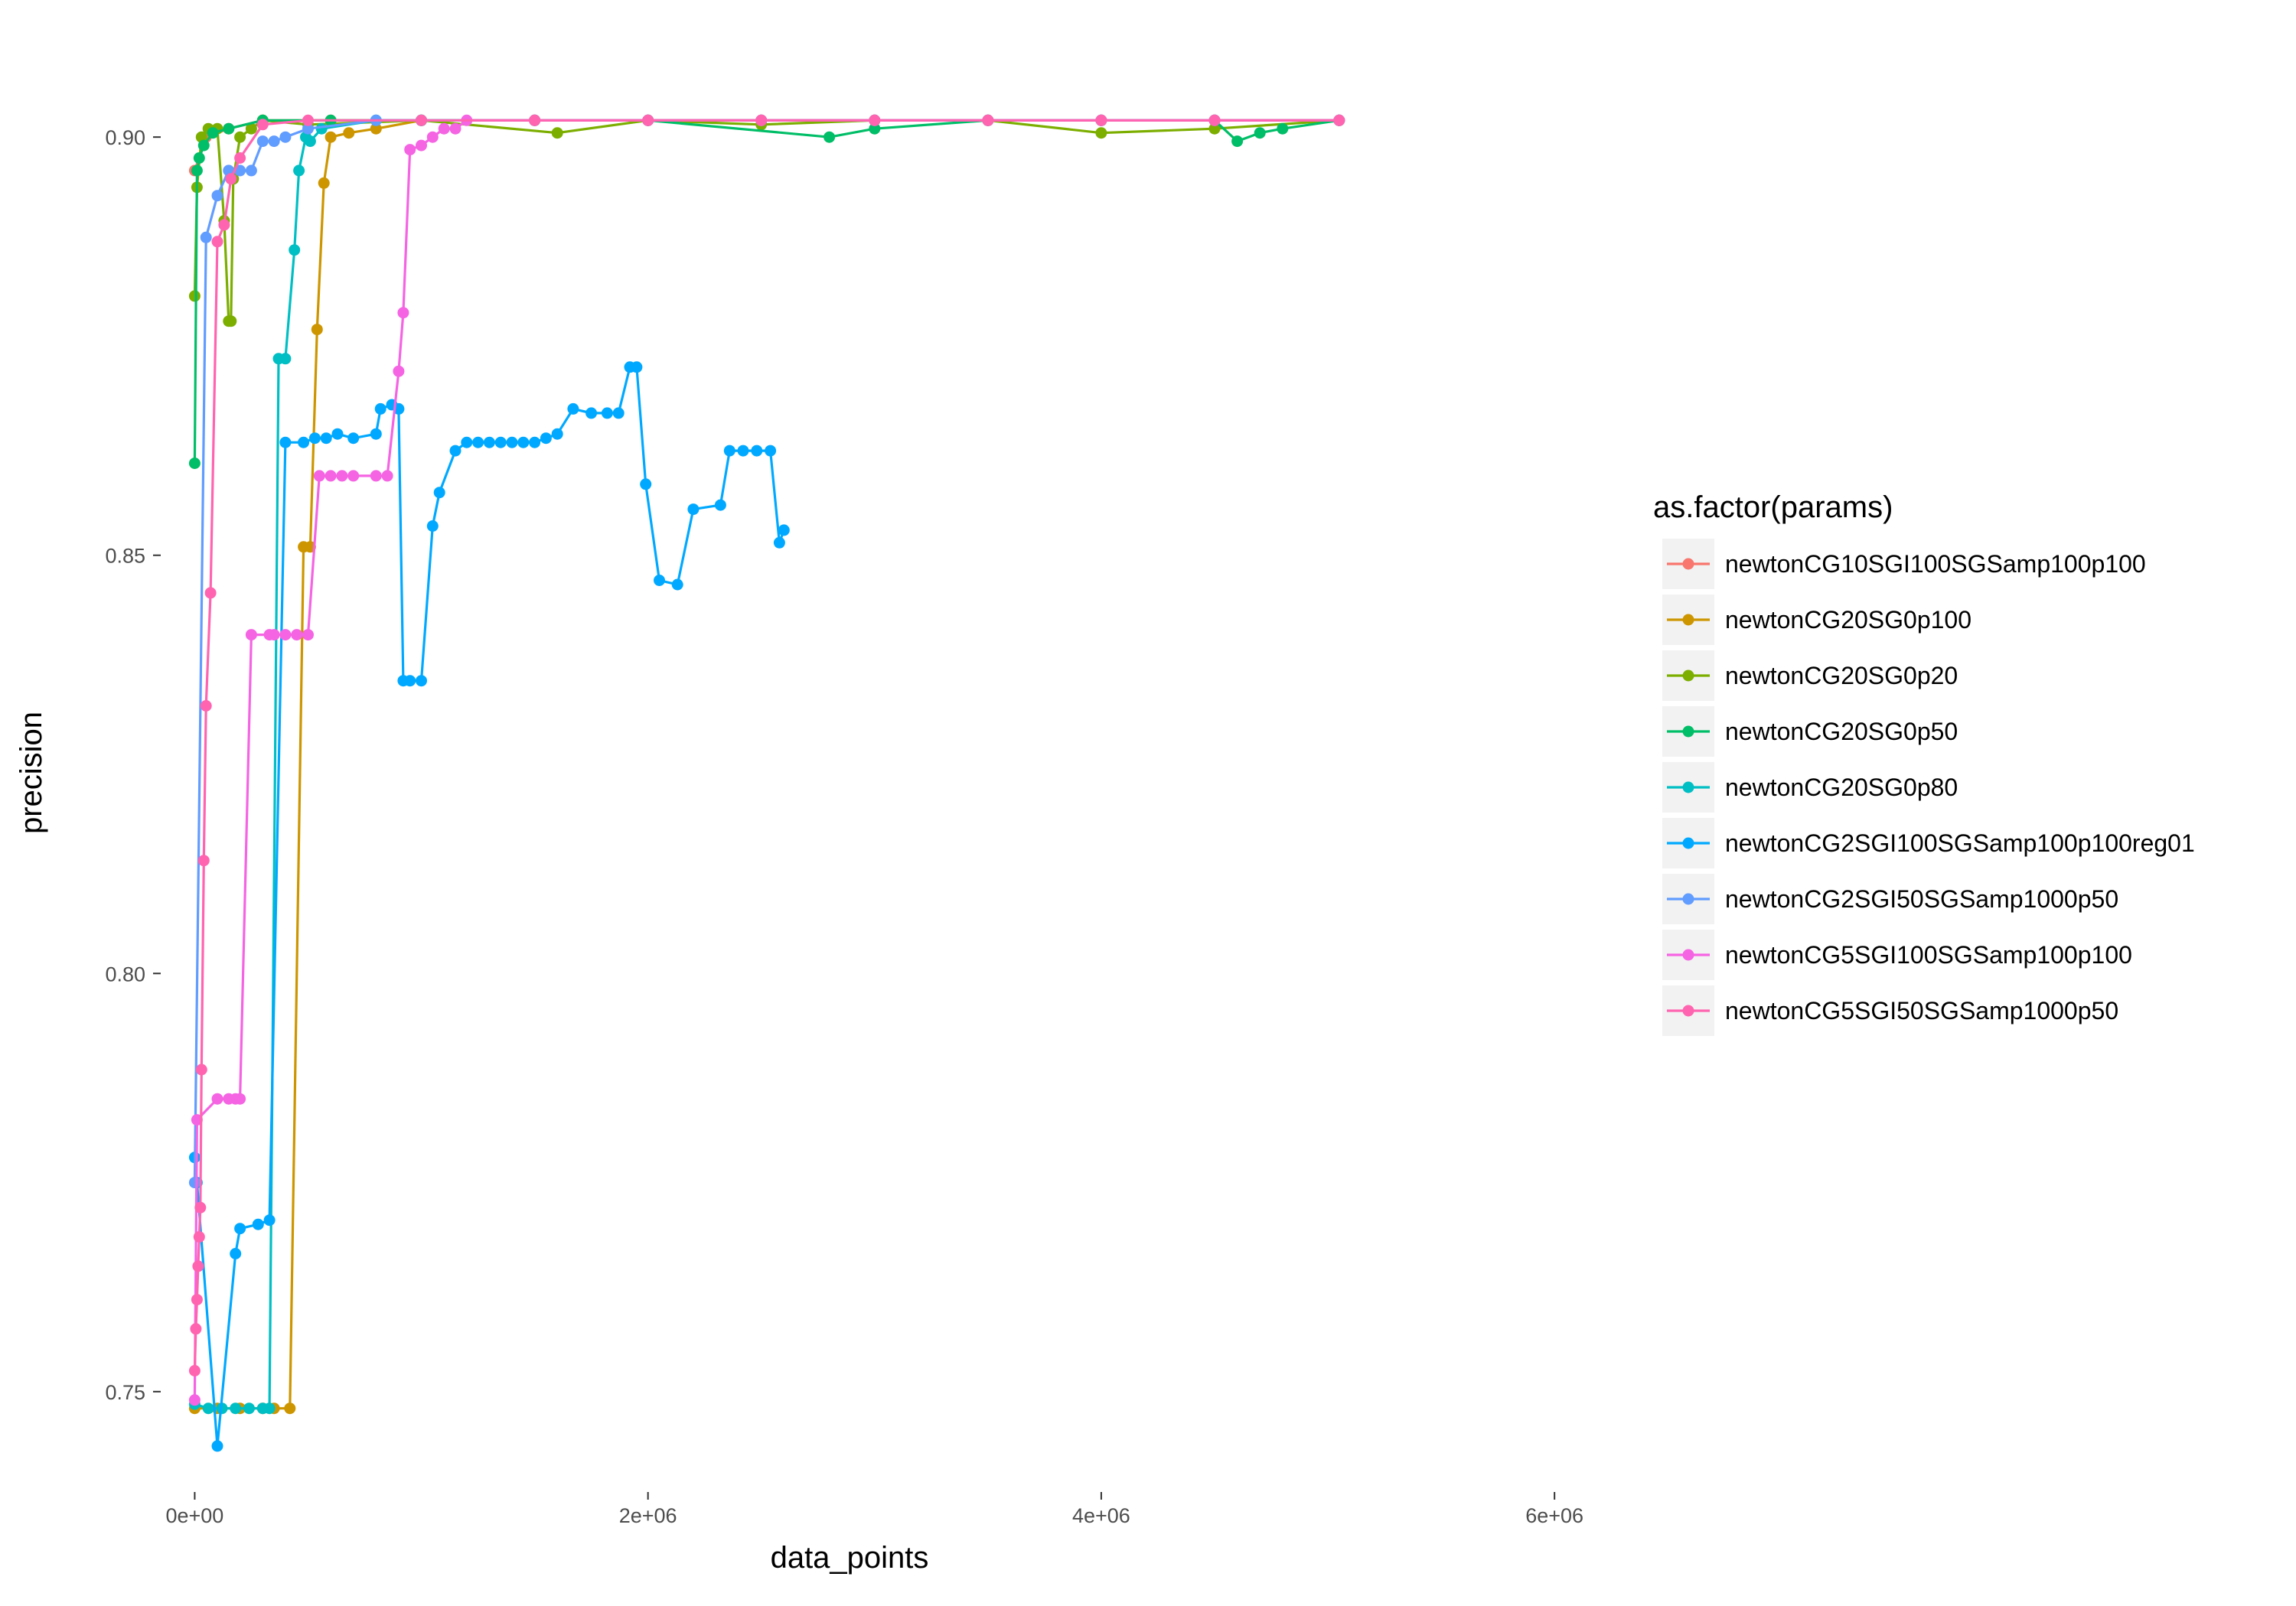  Describe the element at coordinates (1101, 1515) in the screenshot. I see `x-tick-label: 4e+06` at that location.